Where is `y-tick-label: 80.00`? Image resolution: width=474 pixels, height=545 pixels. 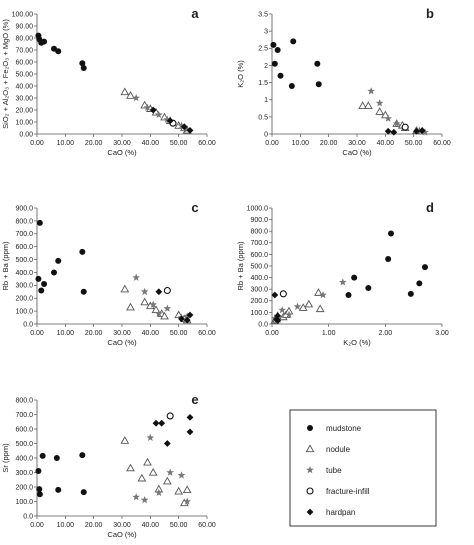
y-tick-label: 80.00 is located at coordinates (24, 38).